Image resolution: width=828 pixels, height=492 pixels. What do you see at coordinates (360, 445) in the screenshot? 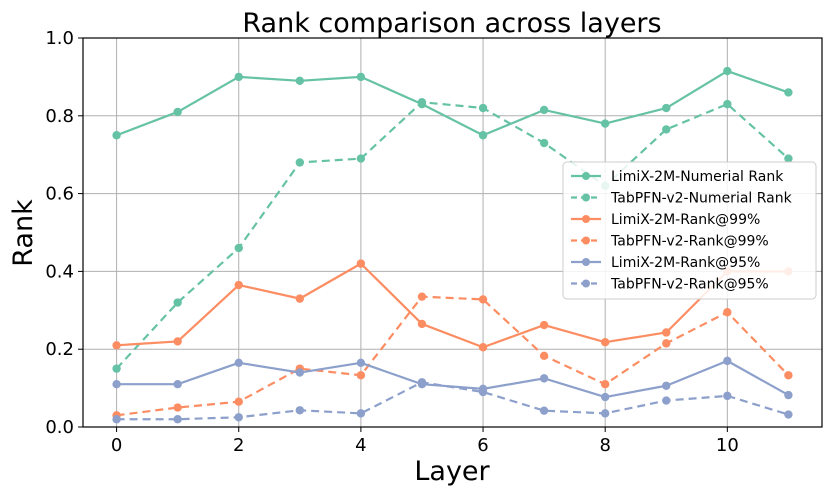
I see `x-tick-label: 4` at bounding box center [360, 445].